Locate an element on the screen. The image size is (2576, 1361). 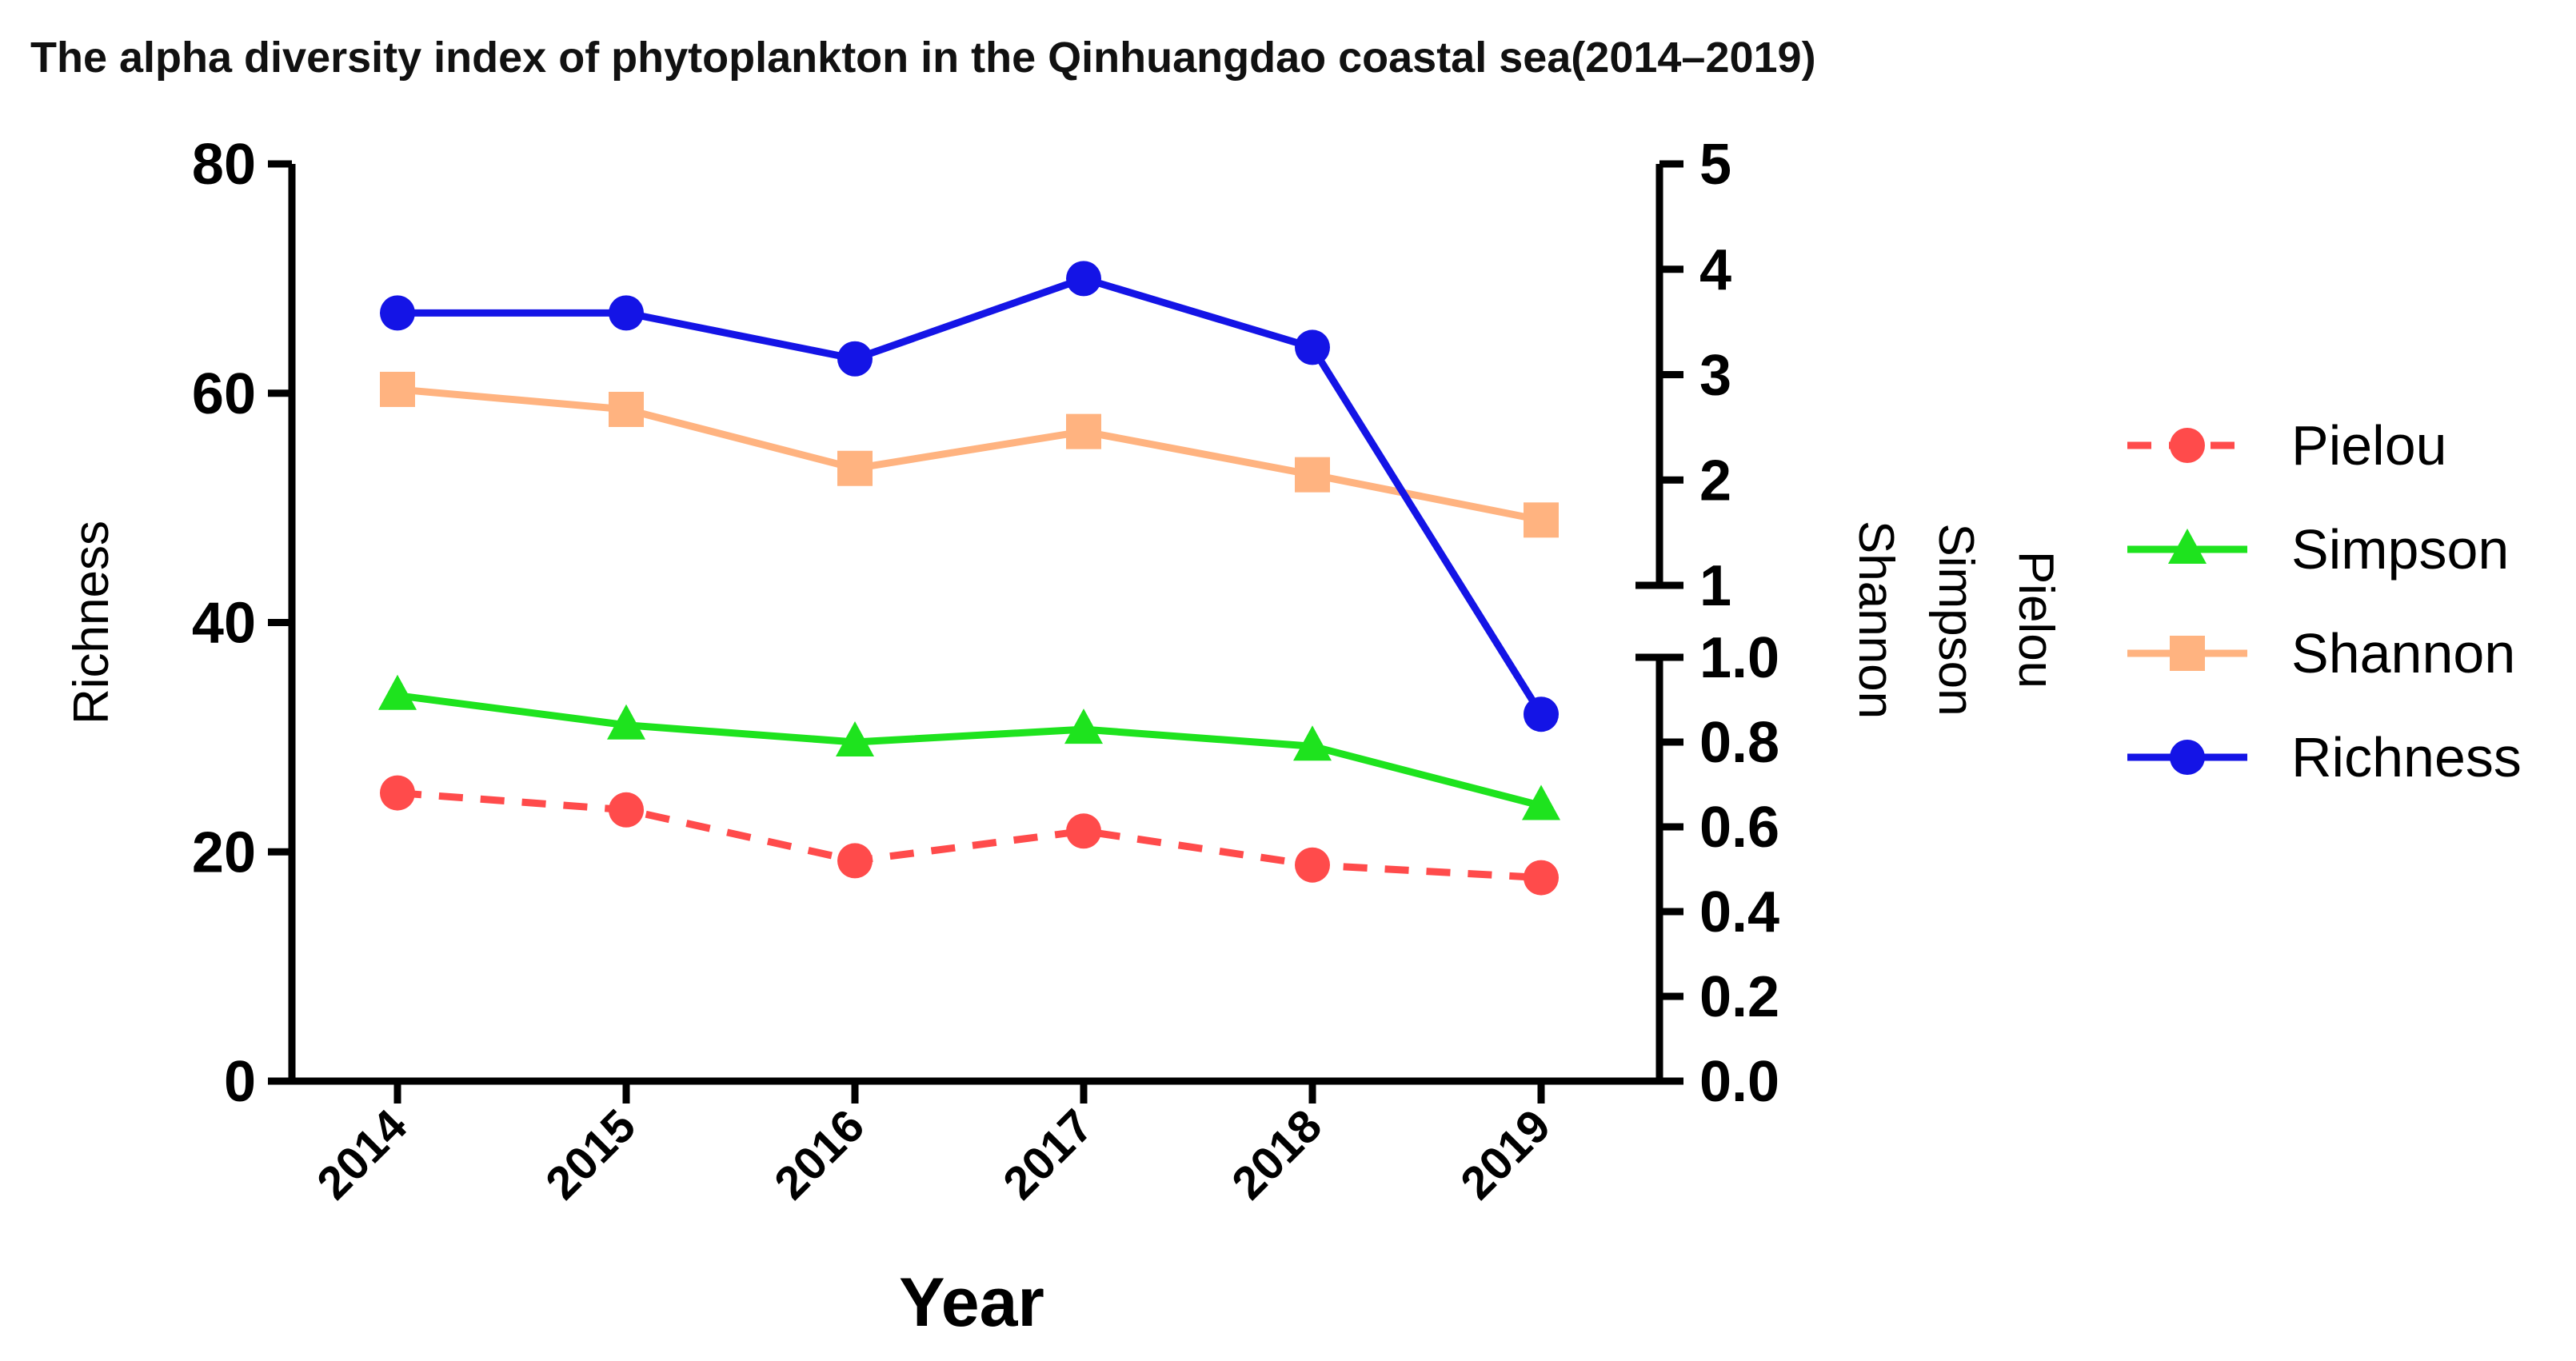
right-upper-tick-label: 4 is located at coordinates (1715, 270).